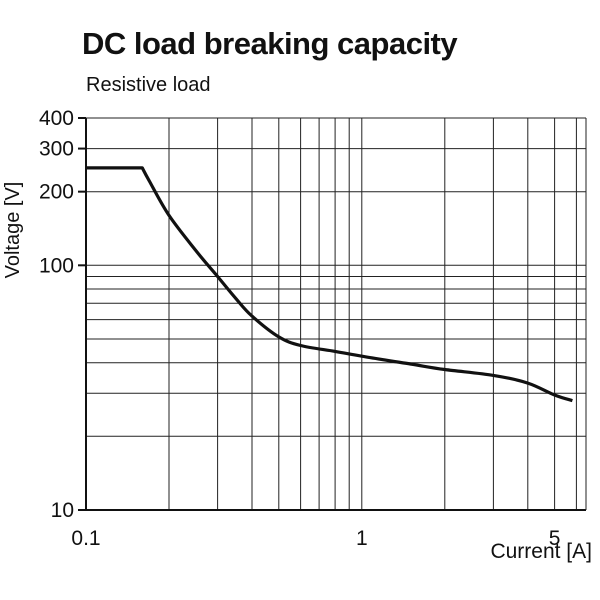  I want to click on chart-title: DC load breaking capacity, so click(270, 43).